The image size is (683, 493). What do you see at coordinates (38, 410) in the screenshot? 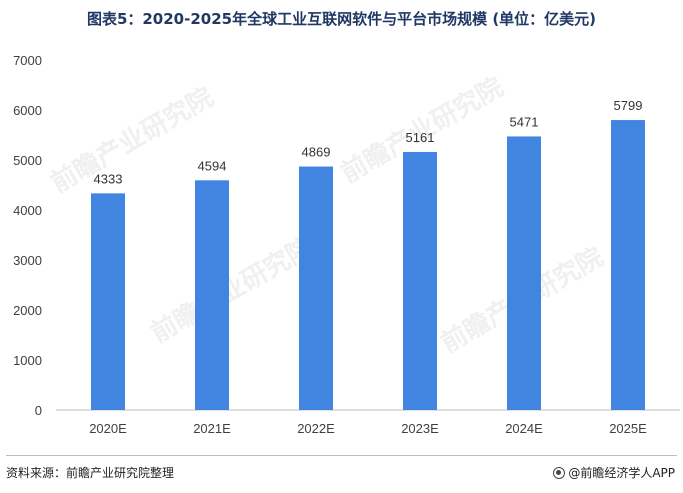
I see `y-tick-label: 0` at bounding box center [38, 410].